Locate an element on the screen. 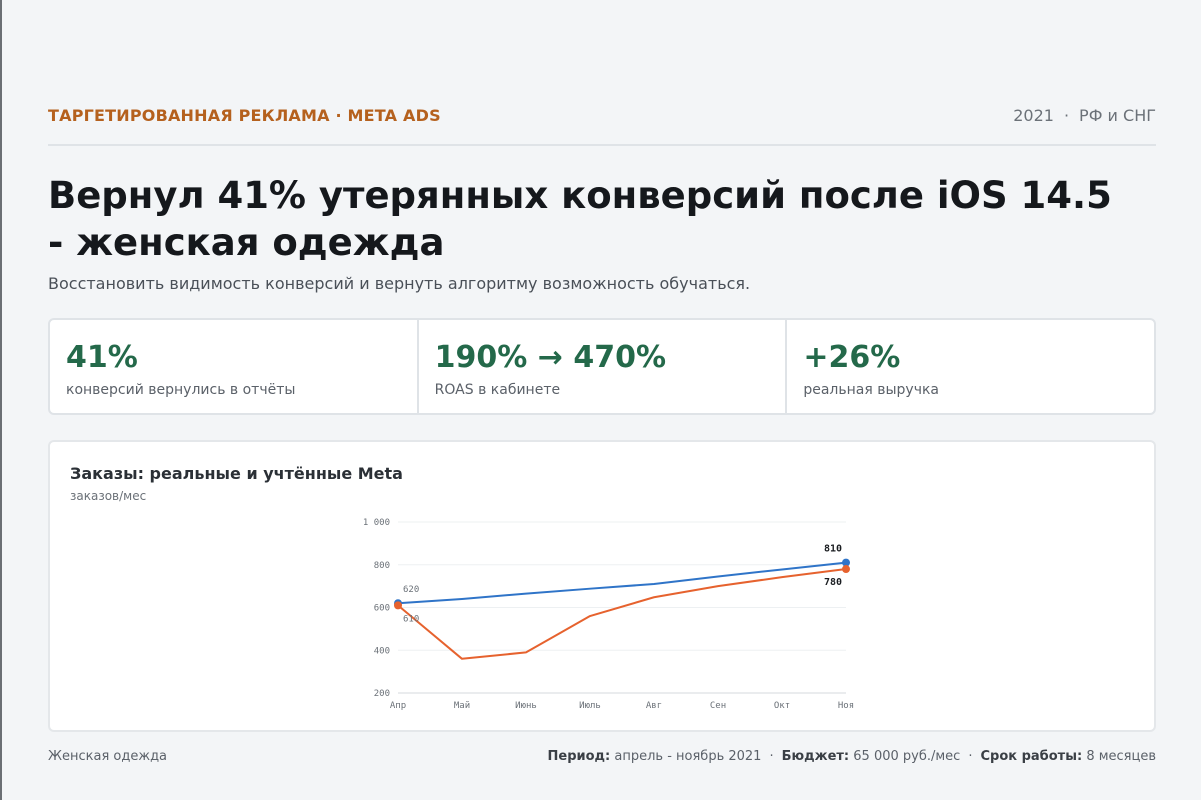 The height and width of the screenshot is (800, 1201). niche-label: Женская одежда is located at coordinates (108, 756).